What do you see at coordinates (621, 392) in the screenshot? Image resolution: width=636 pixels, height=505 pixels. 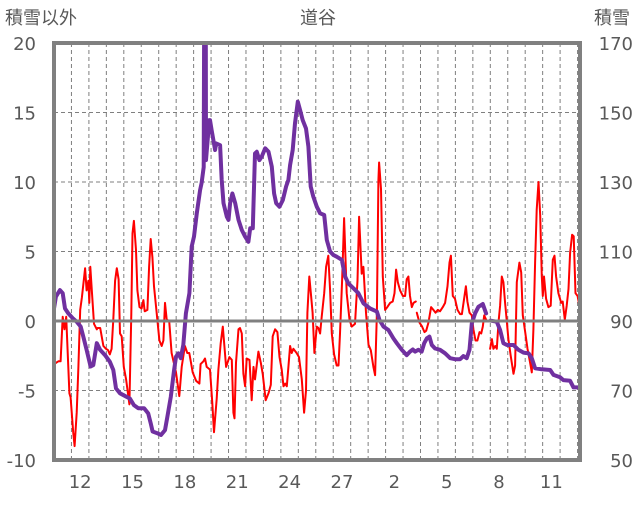 I see `y-right-tick-label: 70` at bounding box center [621, 392].